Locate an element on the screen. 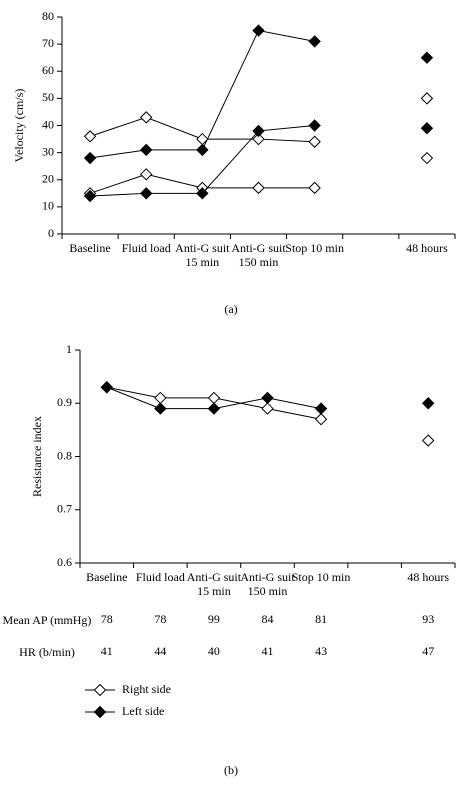  y-tick-label: 10 is located at coordinates (48, 206).